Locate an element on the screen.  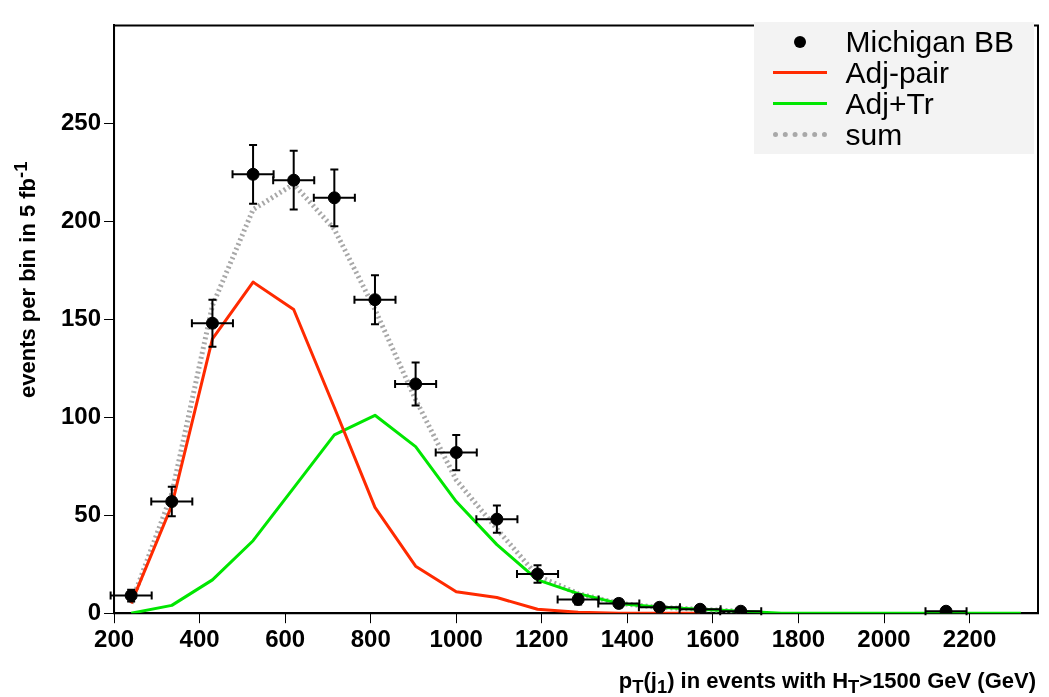
x-axis-title: p$_{T}$(j$_{1}$) in events with H$_{T}$>1500 GeV (GeV) is located at coordinates (827, 682).